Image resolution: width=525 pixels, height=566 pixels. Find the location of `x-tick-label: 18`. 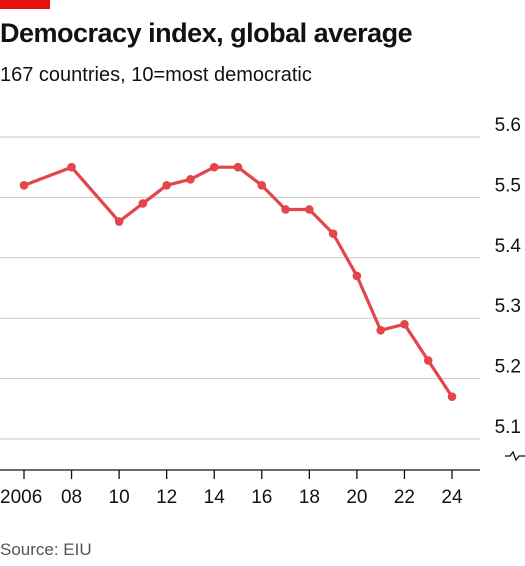

x-tick-label: 18 is located at coordinates (309, 497).